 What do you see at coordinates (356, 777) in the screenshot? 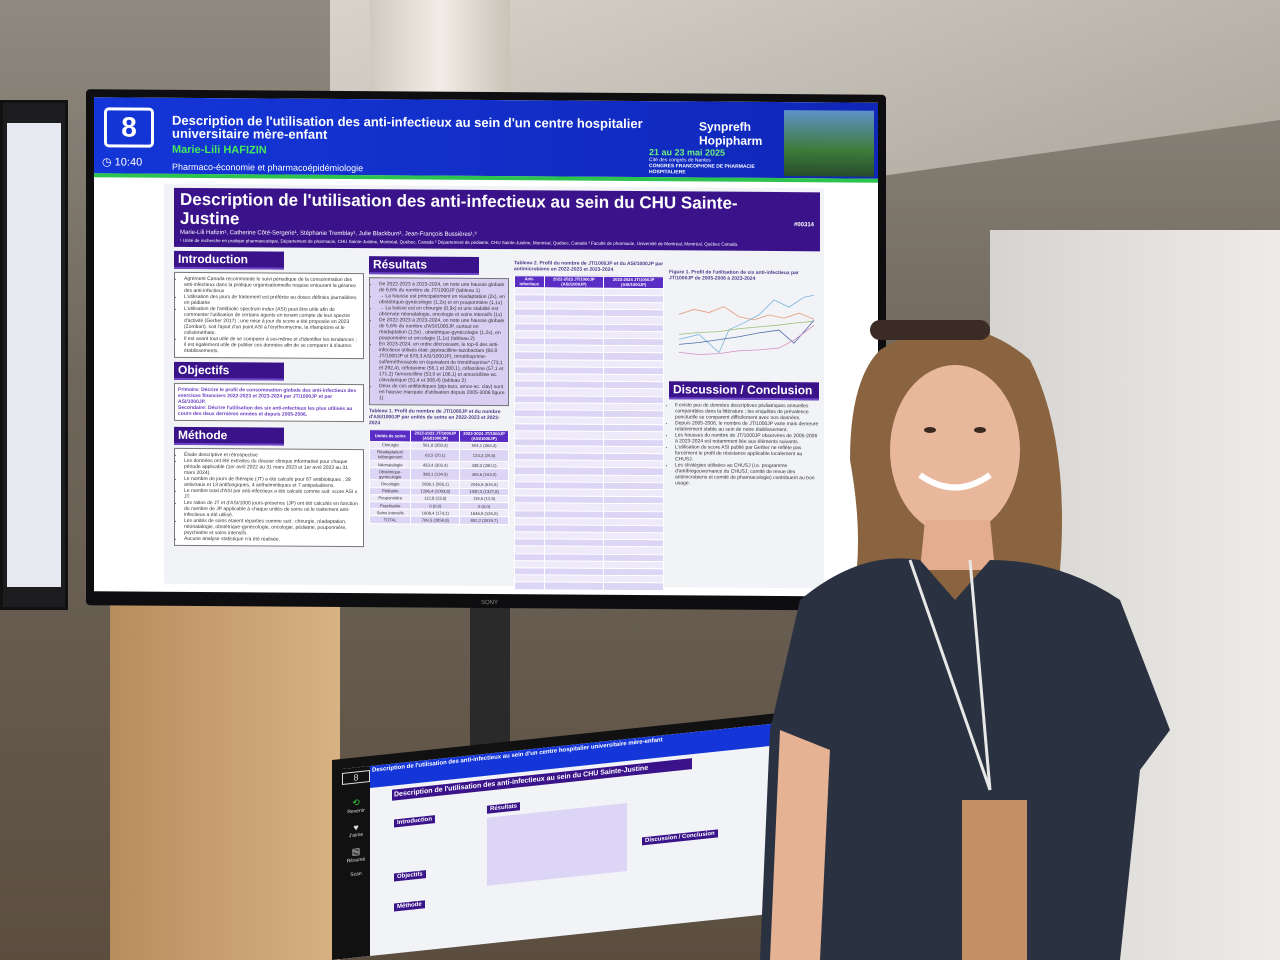
I see `tablet-session-number: 8` at bounding box center [356, 777].